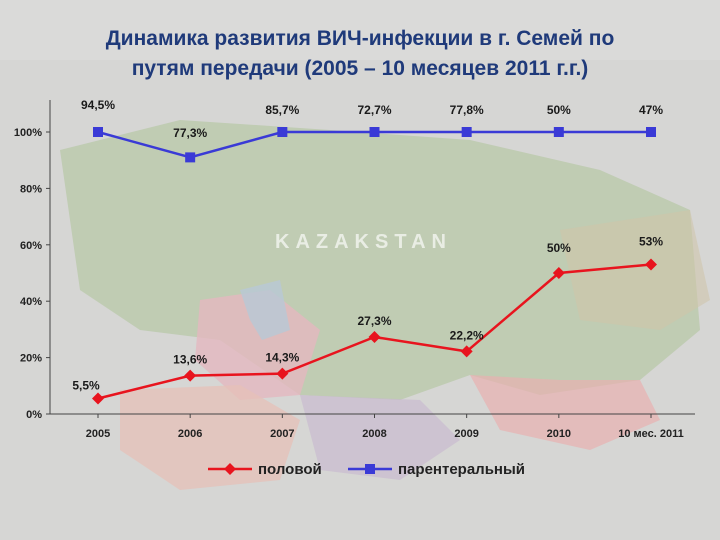 Image resolution: width=720 pixels, height=540 pixels. I want to click on x-tick-label: 2006, so click(190, 434).